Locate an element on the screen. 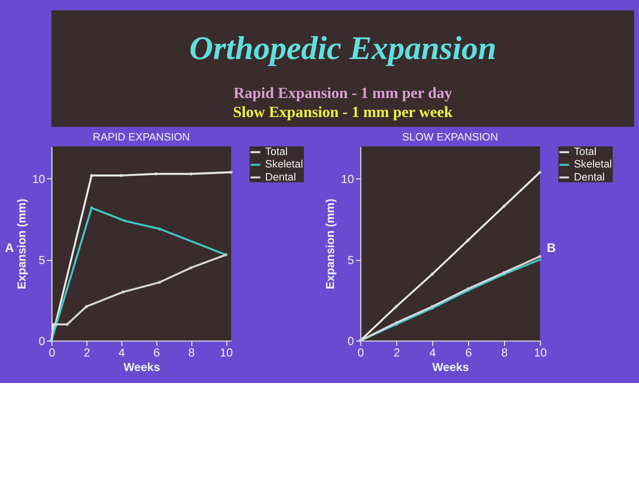 Image resolution: width=639 pixels, height=480 pixels. text: B is located at coordinates (551, 248).